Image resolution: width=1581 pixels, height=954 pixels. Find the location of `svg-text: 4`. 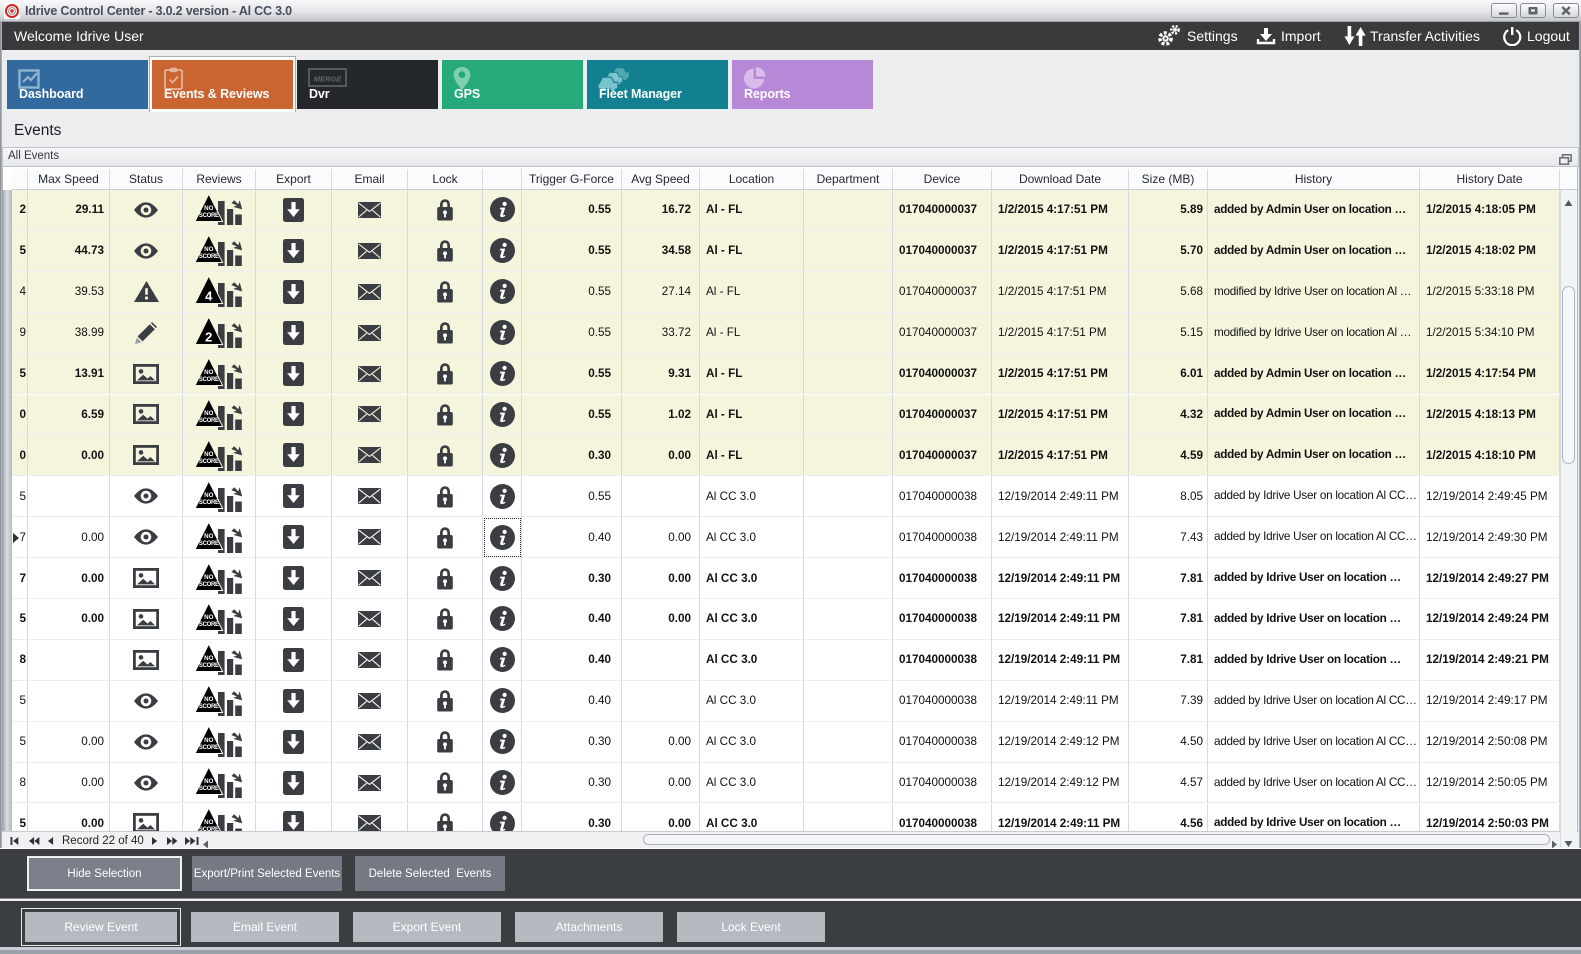

svg-text: 4 is located at coordinates (209, 296).